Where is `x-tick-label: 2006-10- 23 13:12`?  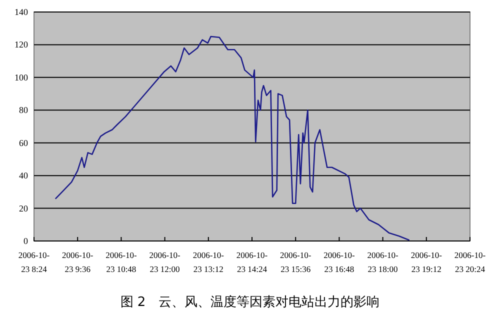 x-tick-label: 2006-10- 23 13:12 is located at coordinates (208, 262).